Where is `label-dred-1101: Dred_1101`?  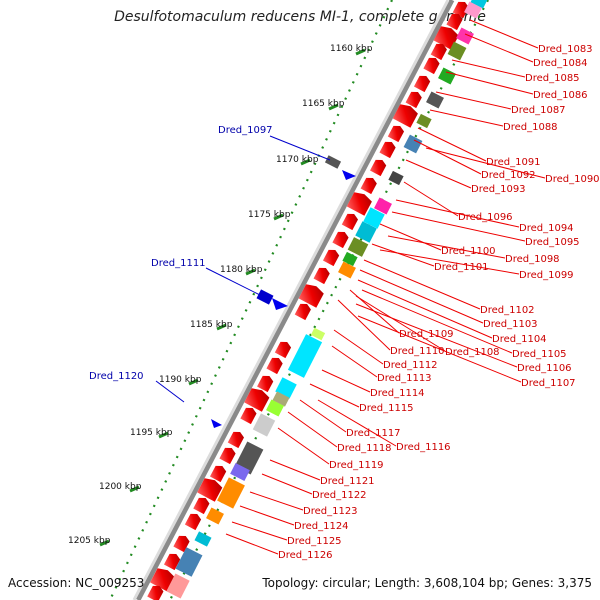
label-dred-1101: Dred_1101 is located at coordinates (461, 267).